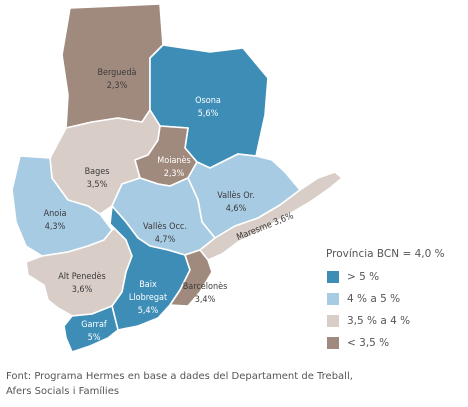 This screenshot has height=407, width=468. I want to click on legend-swatch-35to4, so click(333, 321).